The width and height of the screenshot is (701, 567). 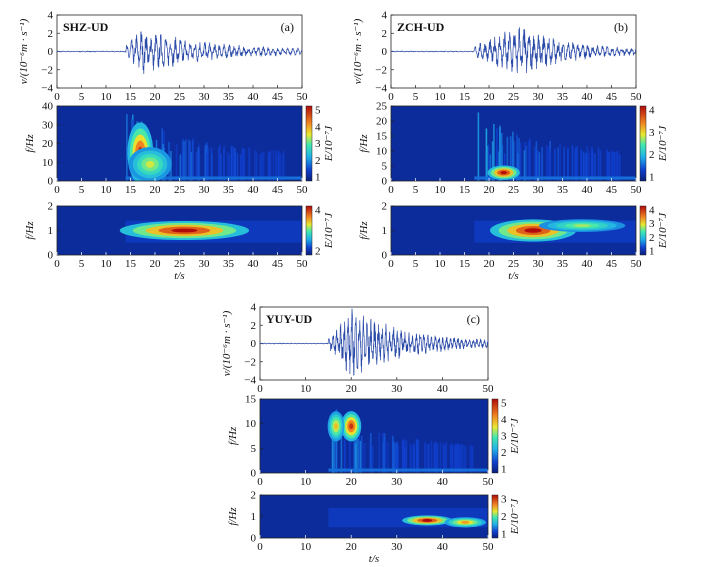 What do you see at coordinates (180, 97) in the screenshot?
I see `wave-x-tick-label: 25` at bounding box center [180, 97].